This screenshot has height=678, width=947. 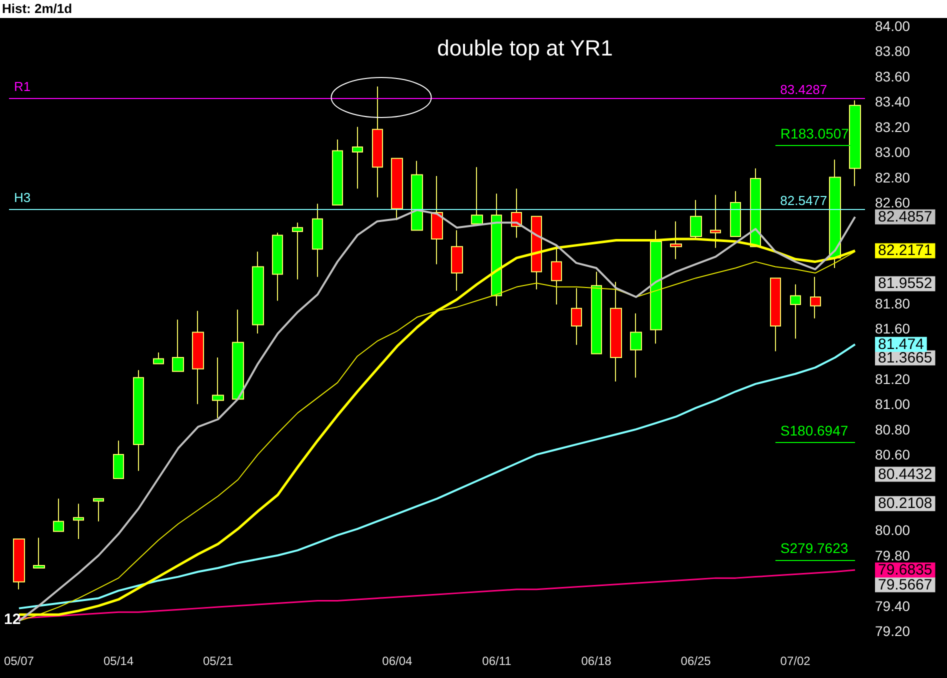 What do you see at coordinates (892, 202) in the screenshot?
I see `y-tick-label: 82.60` at bounding box center [892, 202].